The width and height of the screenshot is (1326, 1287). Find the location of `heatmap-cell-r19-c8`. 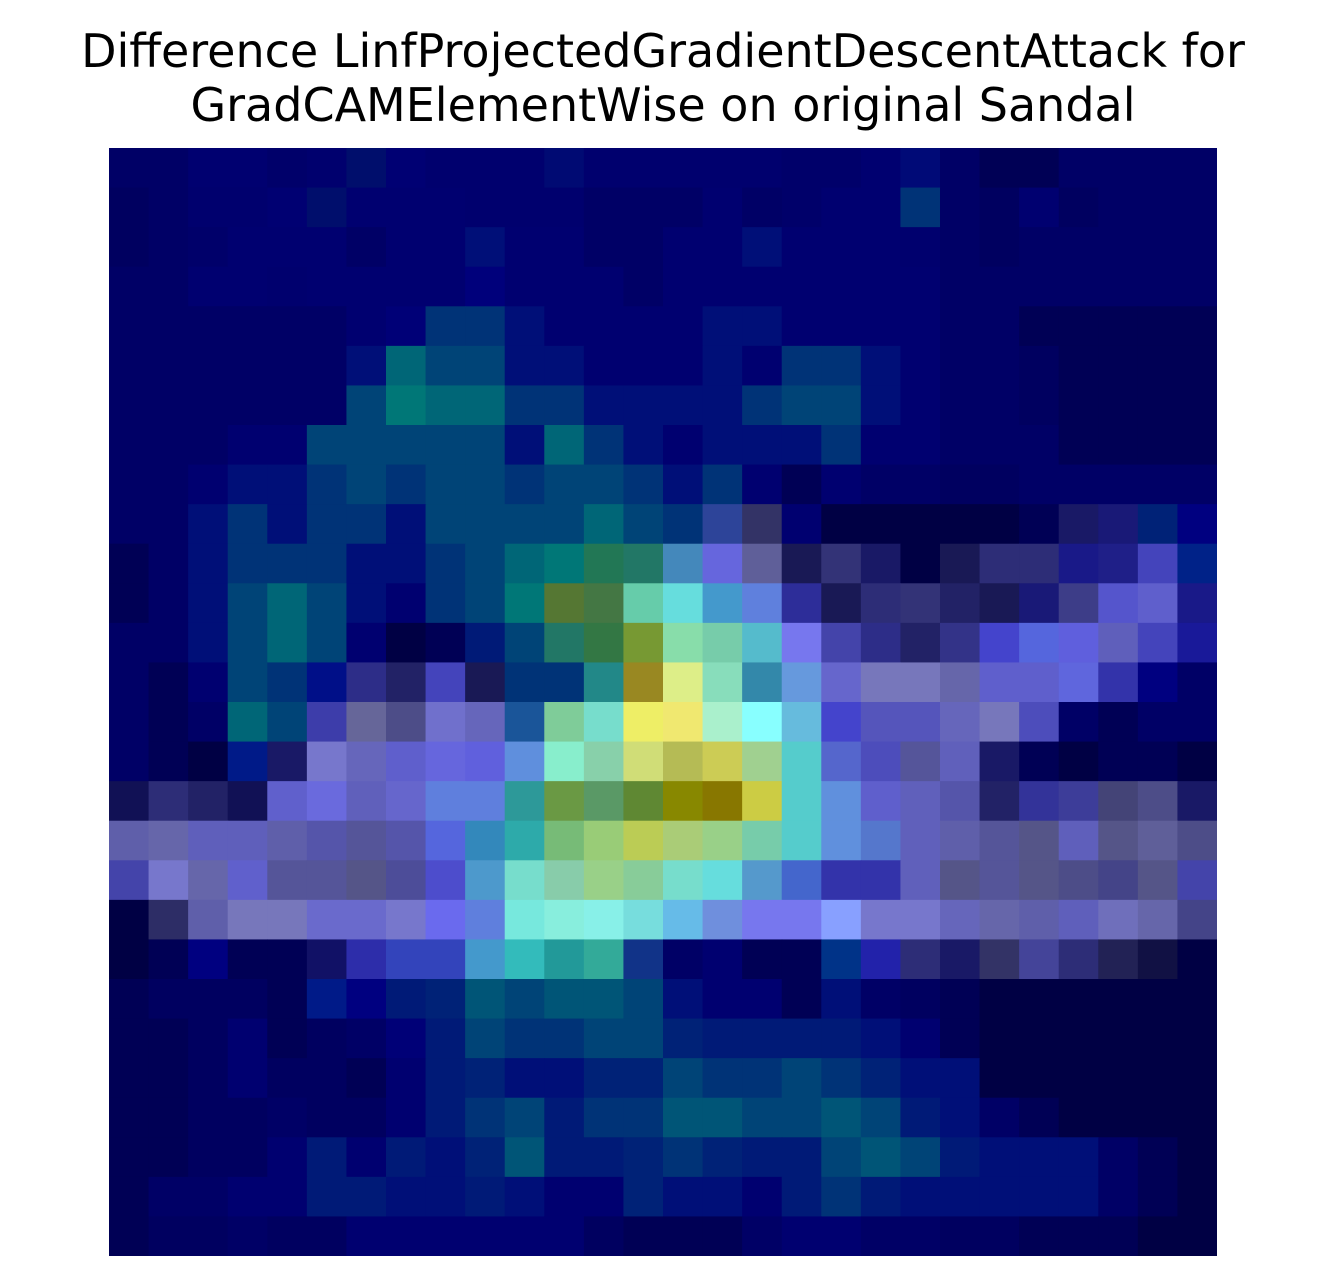

heatmap-cell-r19-c8 is located at coordinates (445, 920).